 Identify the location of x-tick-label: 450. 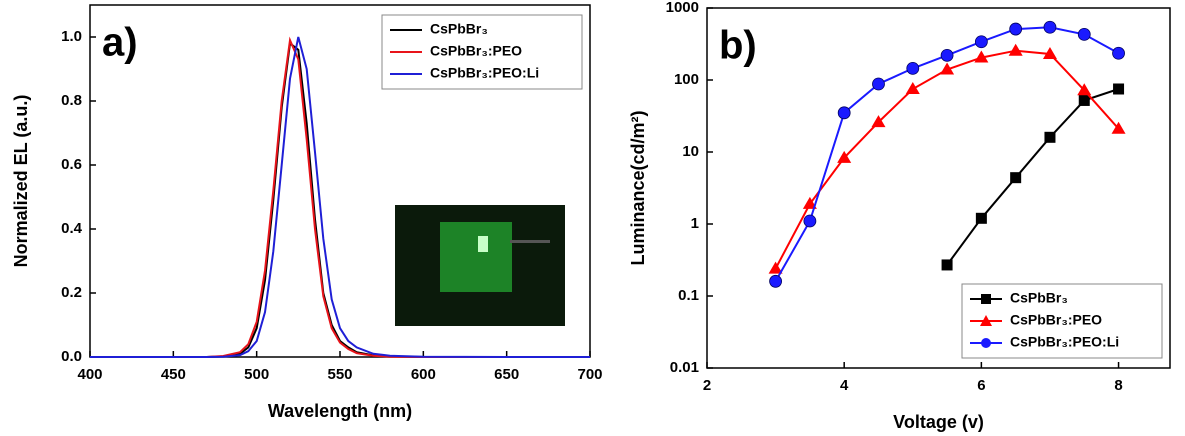
(173, 374).